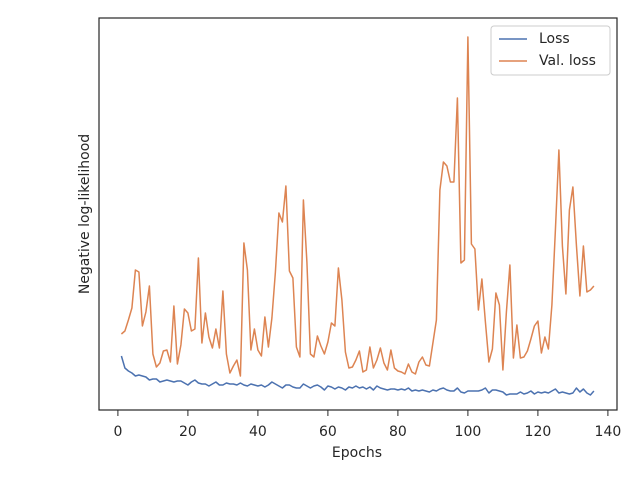  Describe the element at coordinates (468, 432) in the screenshot. I see `x-tick-label: 100` at that location.